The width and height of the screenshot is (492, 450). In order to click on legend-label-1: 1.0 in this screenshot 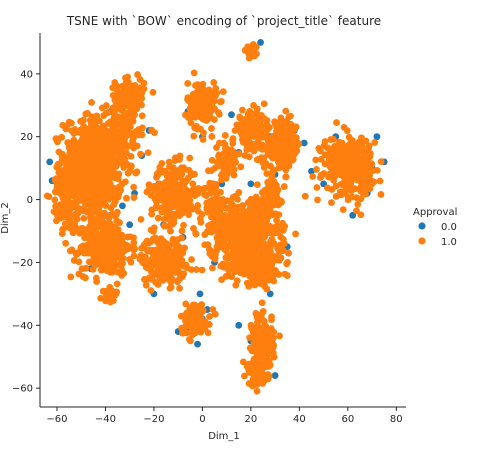, I will do `click(449, 242)`.